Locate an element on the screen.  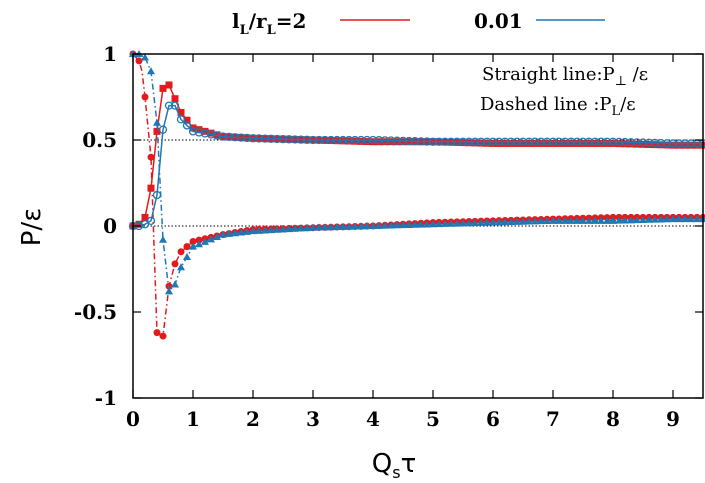
y-tick-label: -1 is located at coordinates (106, 398).